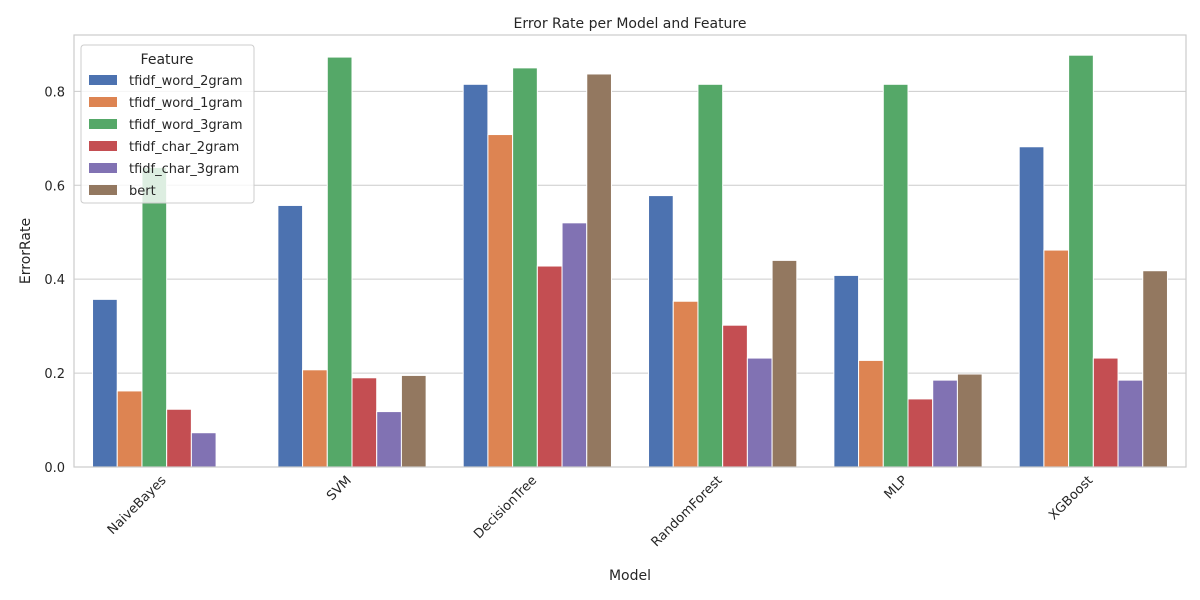  What do you see at coordinates (389, 439) in the screenshot?
I see `bar-SVM-tfidf_char_3gram` at bounding box center [389, 439].